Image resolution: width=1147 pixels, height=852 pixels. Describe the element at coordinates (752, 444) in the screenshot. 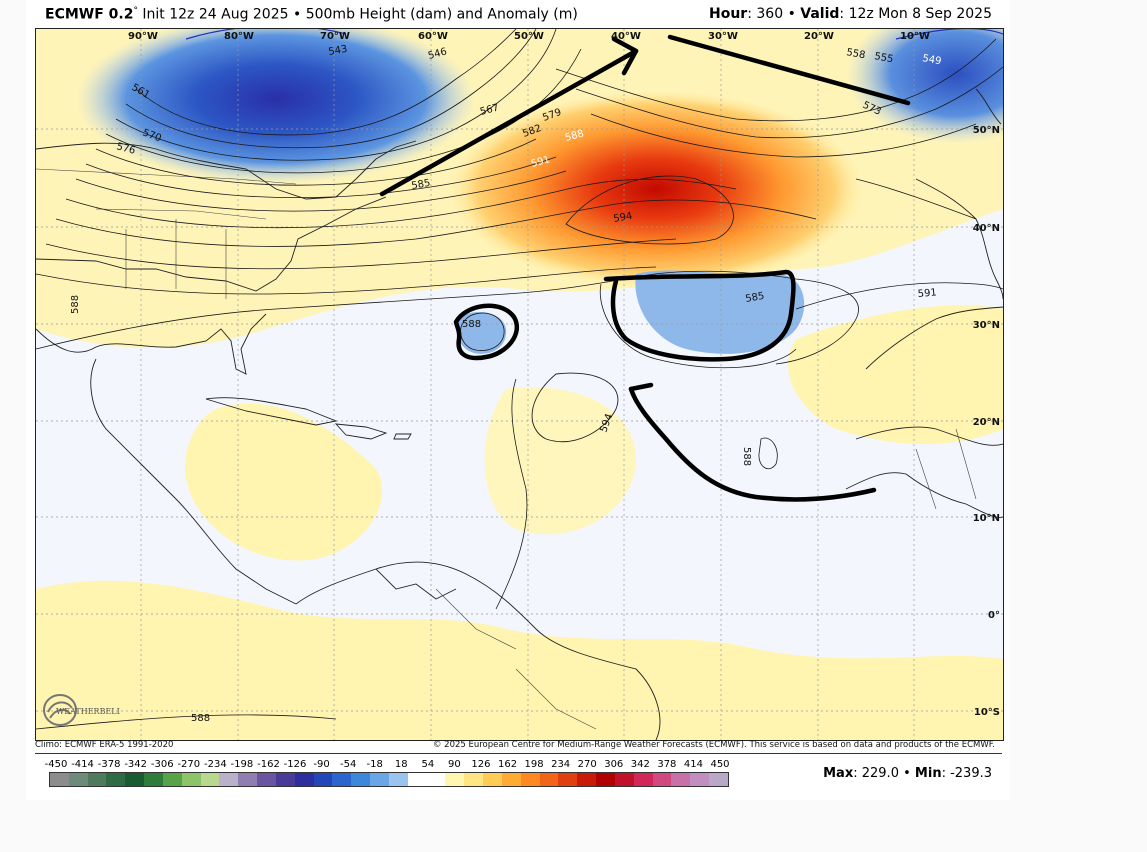

I see `annotation-curved-arrow` at that location.